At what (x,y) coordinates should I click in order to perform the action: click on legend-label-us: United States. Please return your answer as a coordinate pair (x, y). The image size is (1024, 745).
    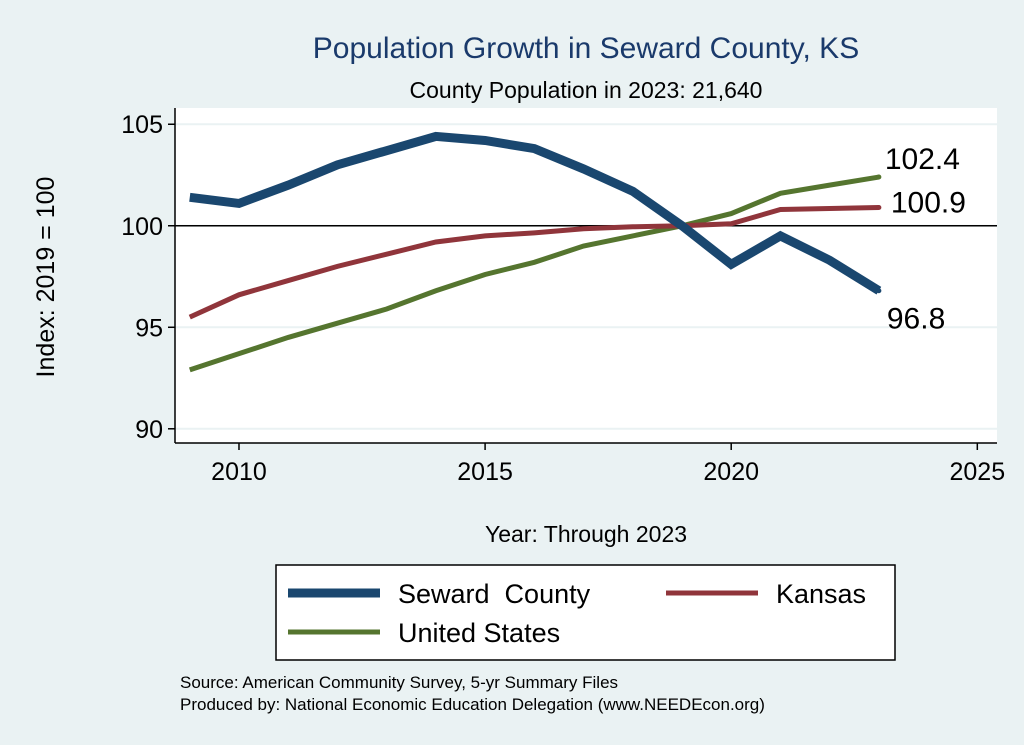
    Looking at the image, I should click on (479, 633).